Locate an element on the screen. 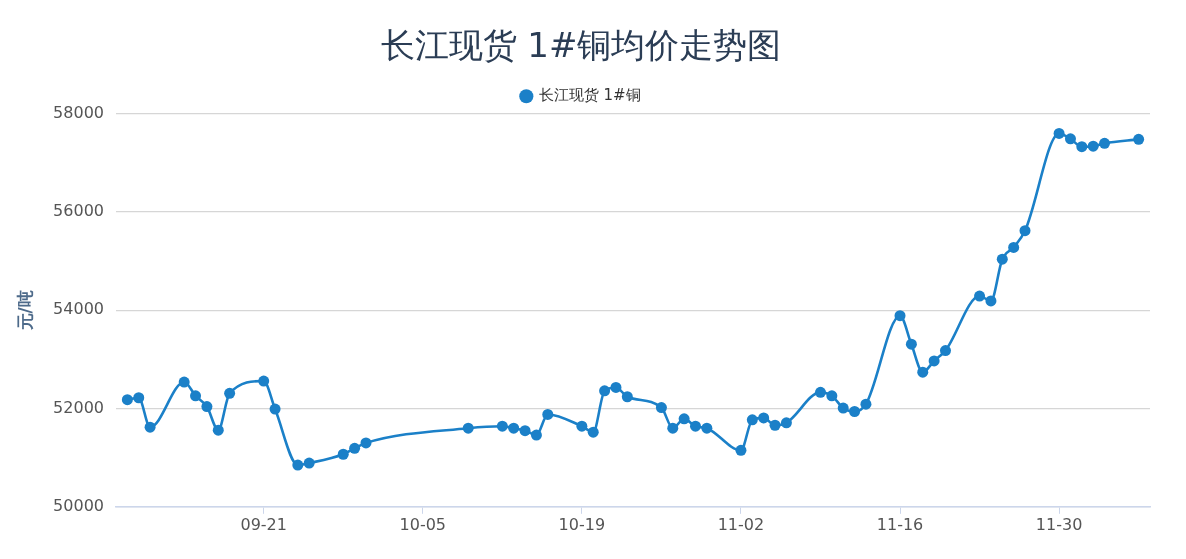 This screenshot has height=559, width=1186. x-tick-label: 10-05 is located at coordinates (423, 524).